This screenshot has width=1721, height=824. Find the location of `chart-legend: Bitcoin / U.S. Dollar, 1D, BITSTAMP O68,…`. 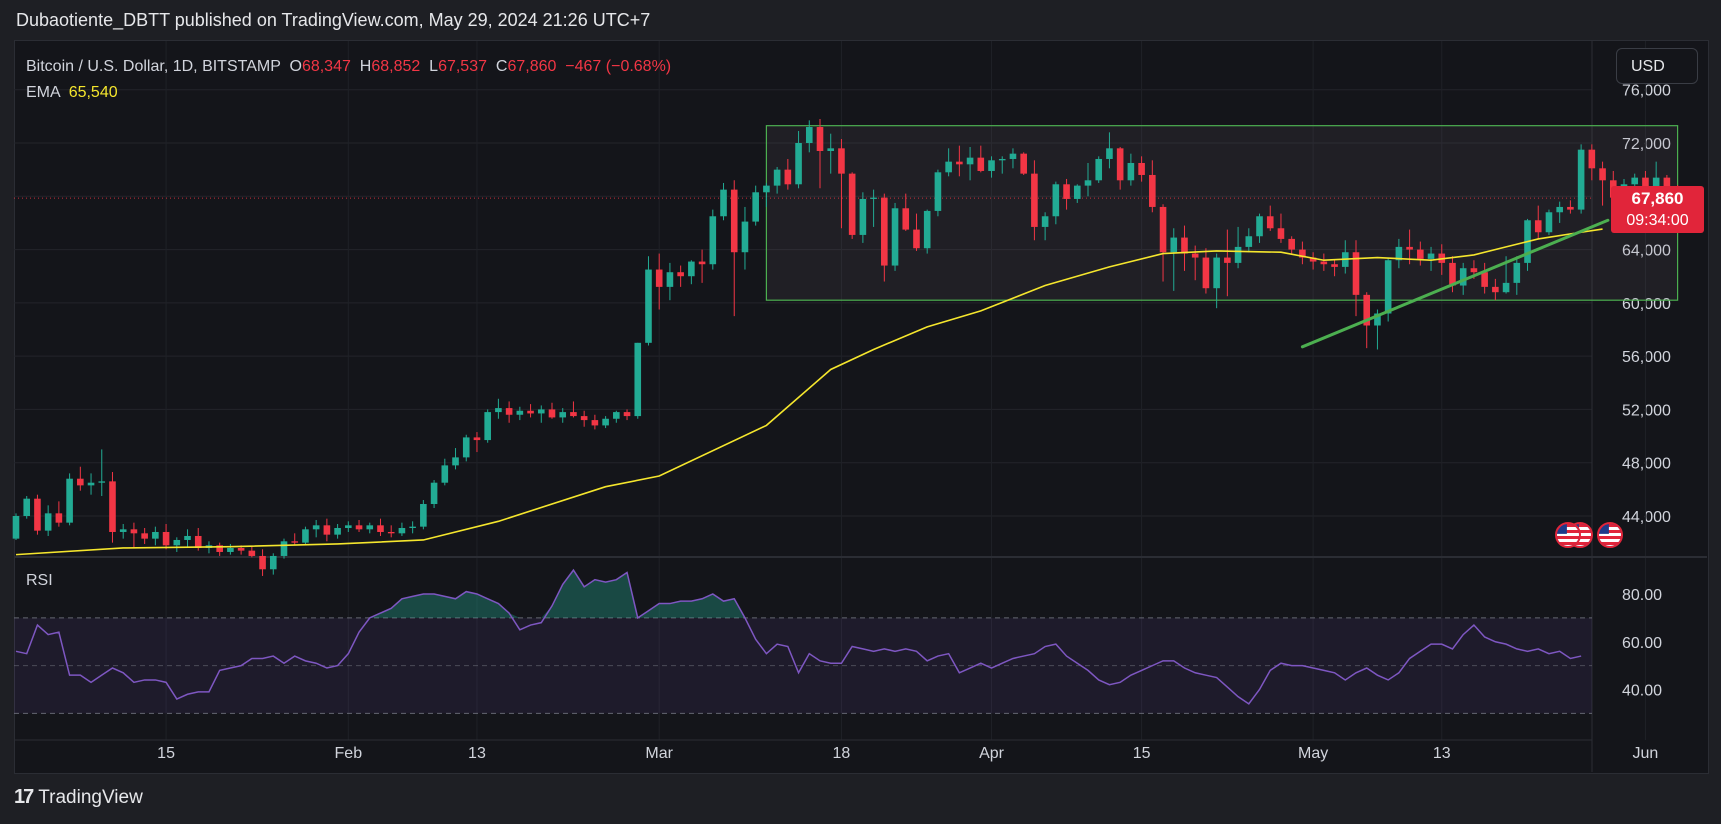

chart-legend: Bitcoin / U.S. Dollar, 1D, BITSTAMP O68,… is located at coordinates (348, 80).